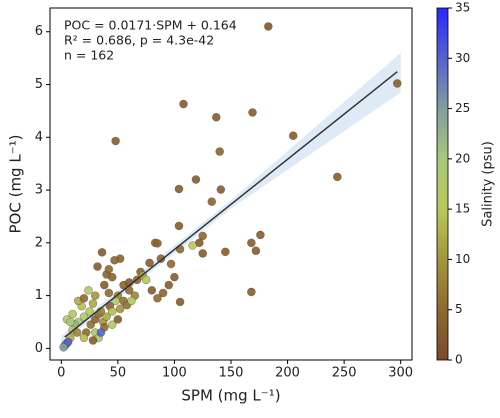 The height and width of the screenshot is (418, 500). What do you see at coordinates (400, 373) in the screenshot?
I see `x-tick-label: 300` at bounding box center [400, 373].